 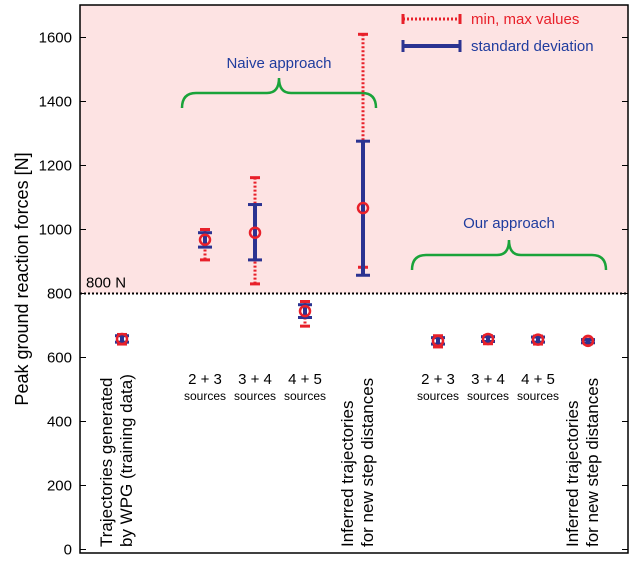 What do you see at coordinates (106, 283) in the screenshot?
I see `threshold-label: 800 N` at bounding box center [106, 283].